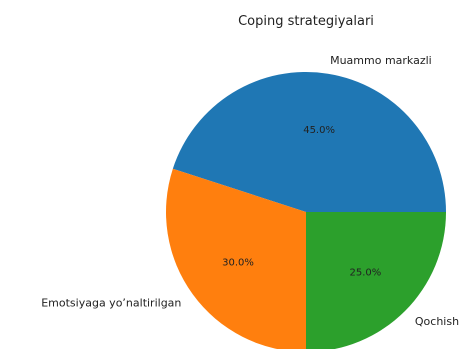 Image resolution: width=469 pixels, height=349 pixels. Describe the element at coordinates (437, 321) in the screenshot. I see `slice-label-3: Qochish` at that location.